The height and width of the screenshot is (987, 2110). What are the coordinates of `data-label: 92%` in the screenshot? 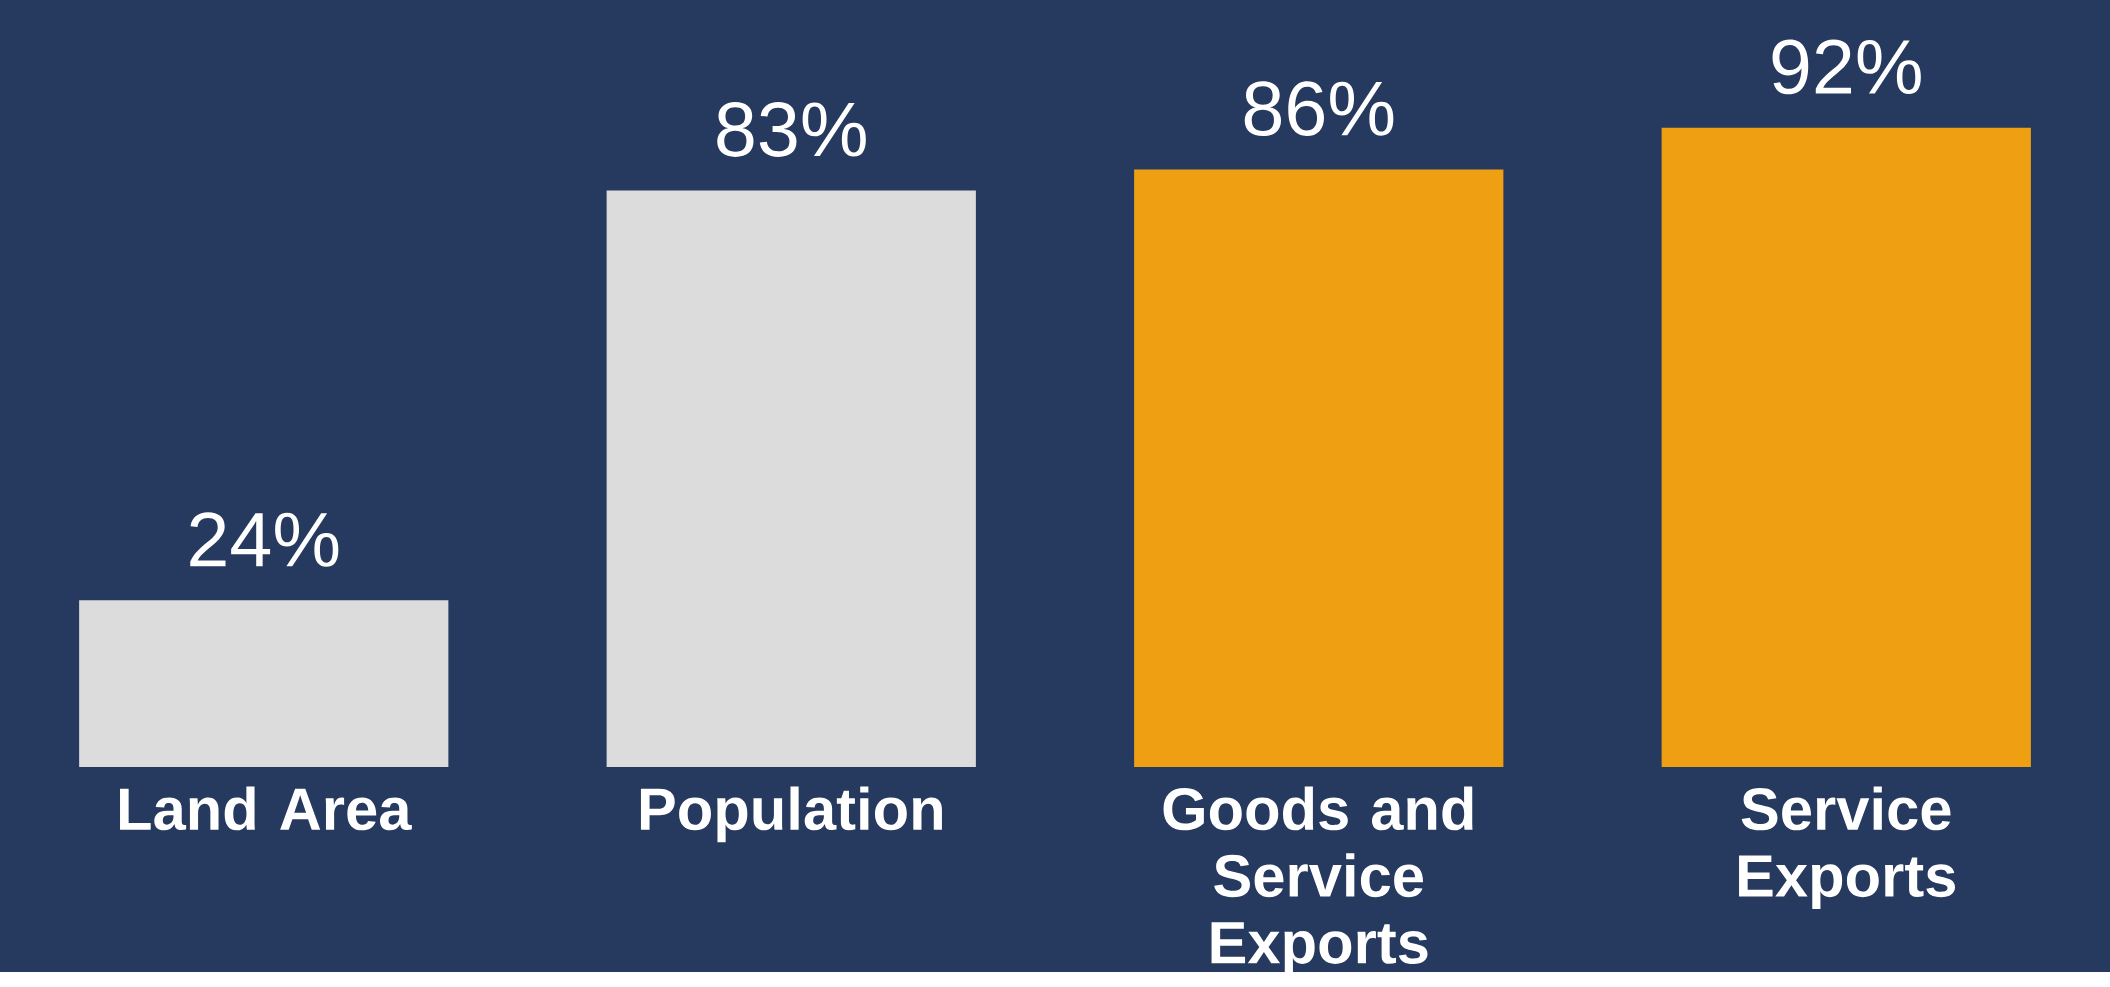 It's located at (1846, 67).